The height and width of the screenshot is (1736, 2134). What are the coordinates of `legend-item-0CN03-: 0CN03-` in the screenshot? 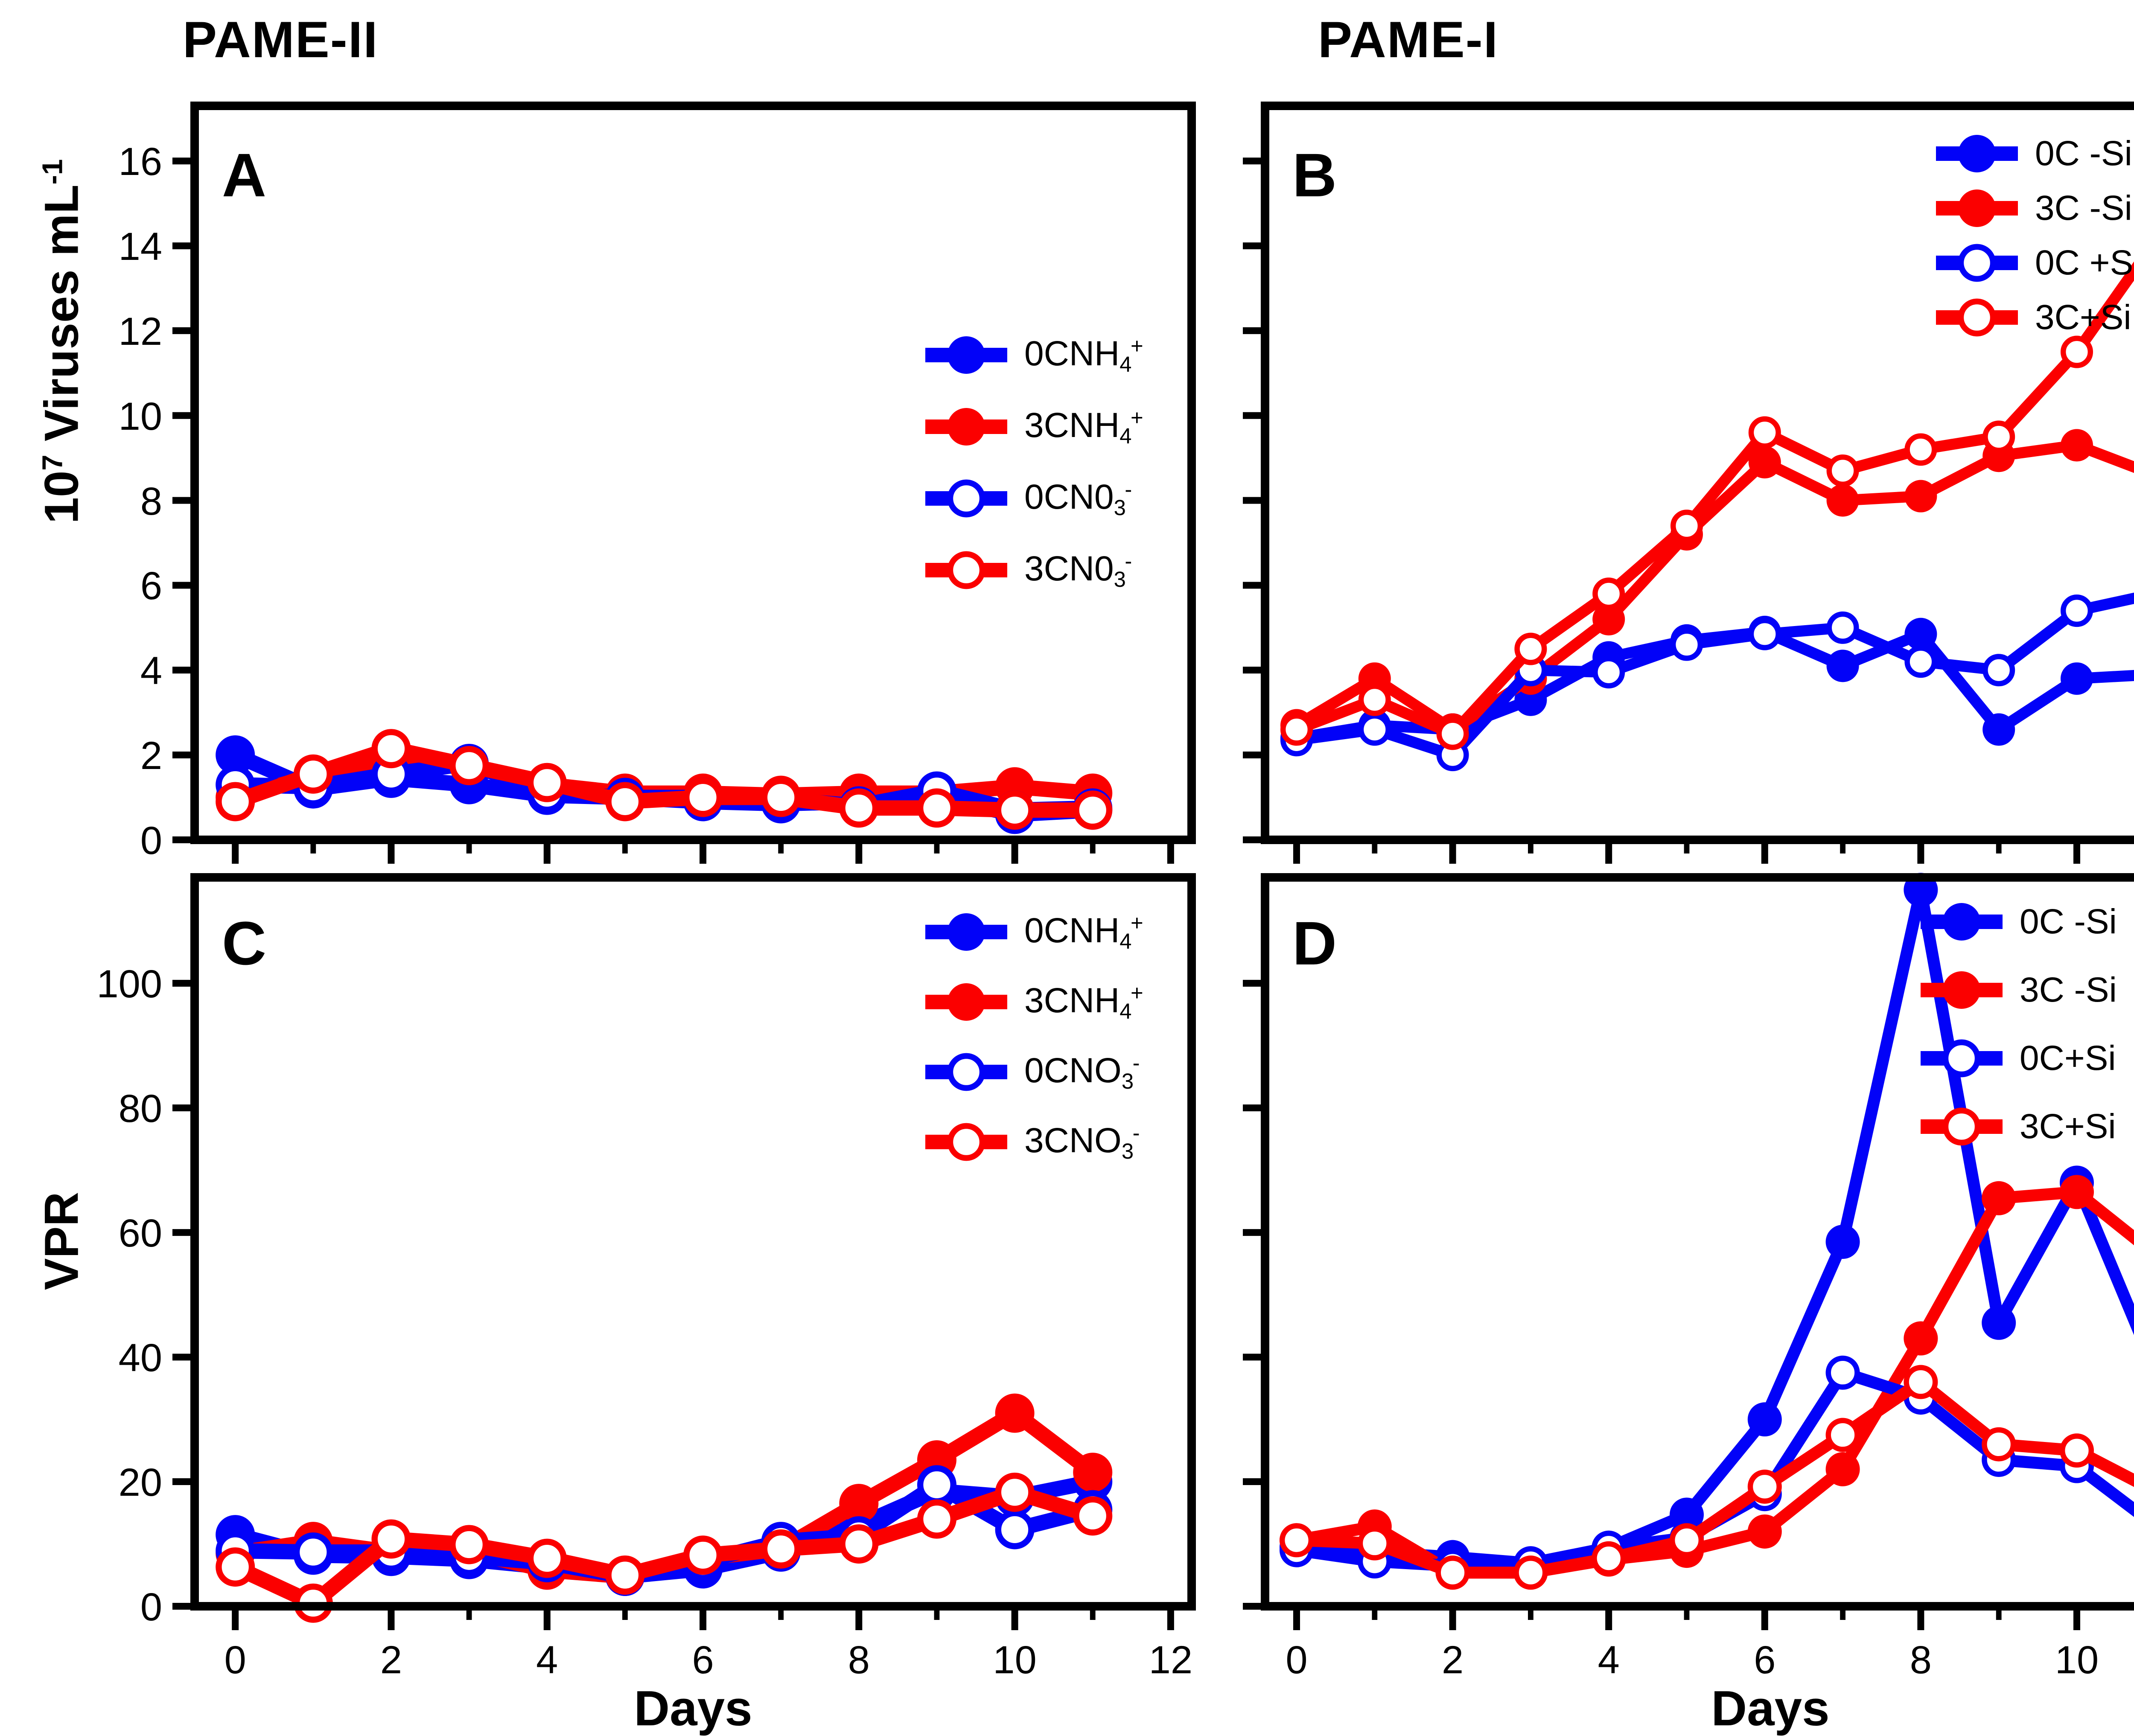 It's located at (1027, 498).